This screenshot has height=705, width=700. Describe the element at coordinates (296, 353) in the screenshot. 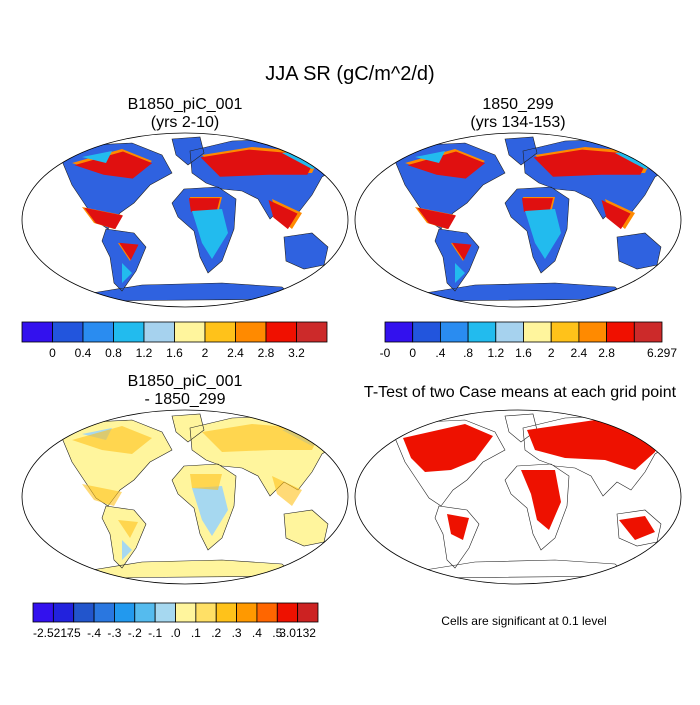

I see `colorbar-label: 3.2` at that location.